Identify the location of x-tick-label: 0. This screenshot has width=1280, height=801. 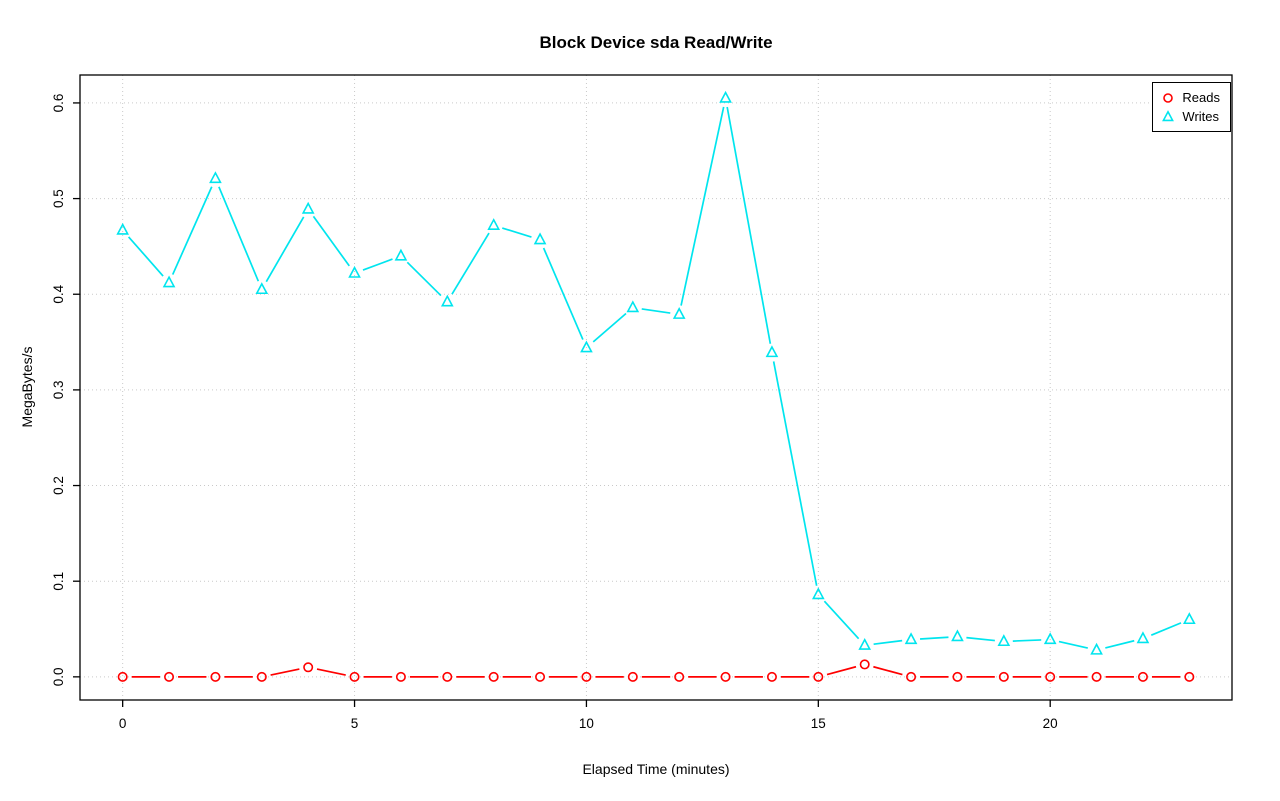
(123, 723).